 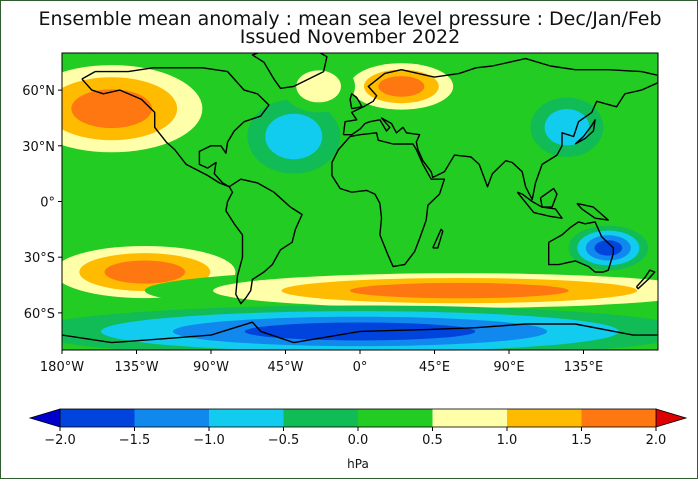 I want to click on lat-tick-label: 30°S, so click(x=39, y=258).